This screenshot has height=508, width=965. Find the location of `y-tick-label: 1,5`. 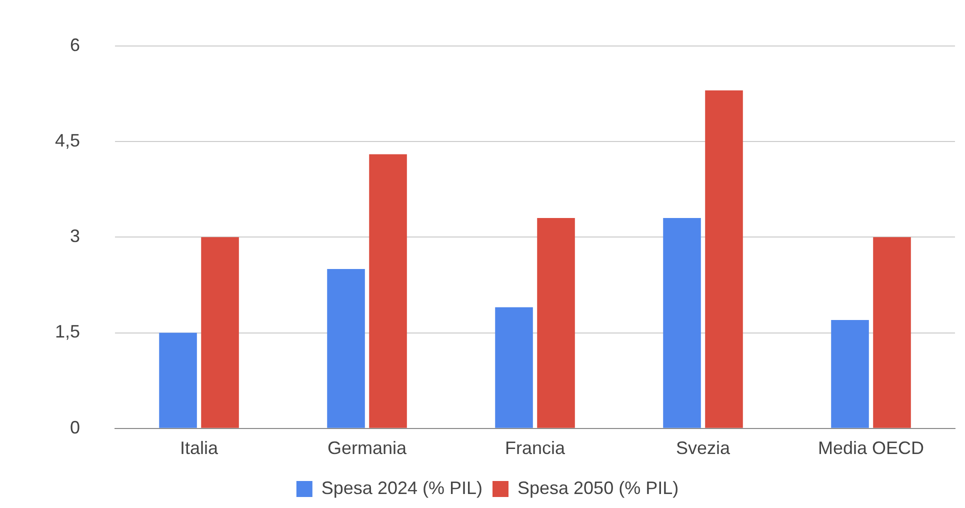

y-tick-label: 1,5 is located at coordinates (67, 332).